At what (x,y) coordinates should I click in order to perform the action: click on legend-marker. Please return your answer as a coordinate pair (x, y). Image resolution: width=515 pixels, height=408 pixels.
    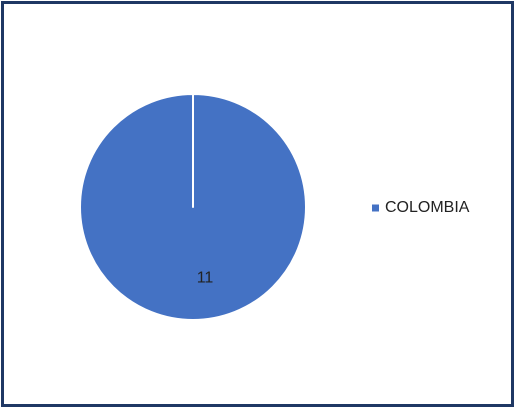
    Looking at the image, I should click on (375, 208).